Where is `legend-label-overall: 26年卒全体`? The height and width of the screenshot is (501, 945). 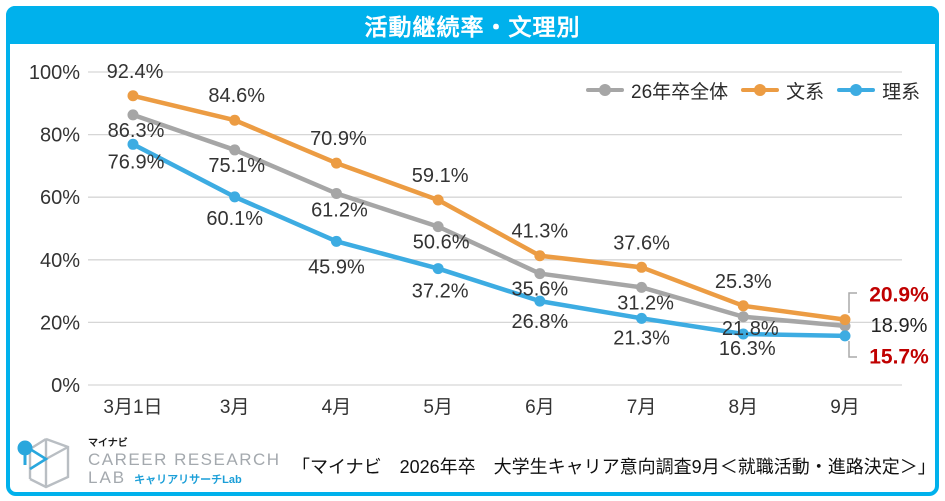 legend-label-overall: 26年卒全体 is located at coordinates (680, 92).